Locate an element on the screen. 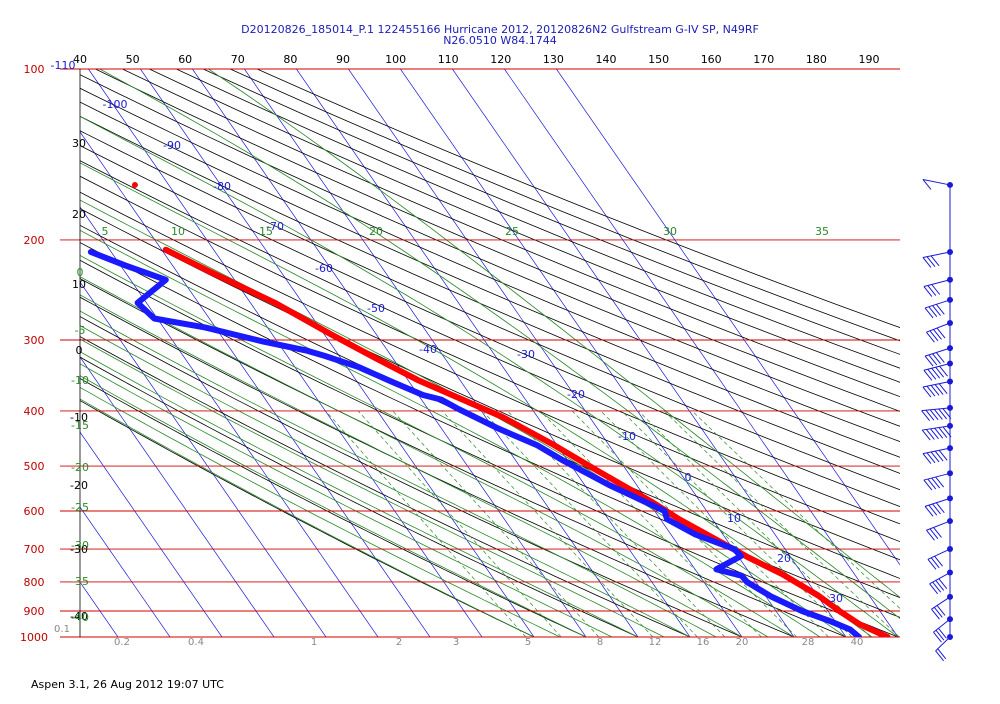 The height and width of the screenshot is (704, 1000). top-axis-label: 50 is located at coordinates (133, 59).